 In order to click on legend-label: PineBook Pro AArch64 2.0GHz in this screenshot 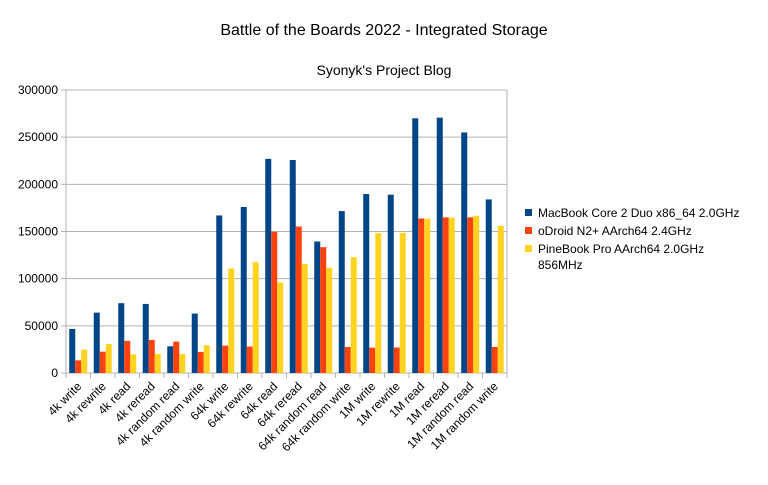, I will do `click(621, 249)`.